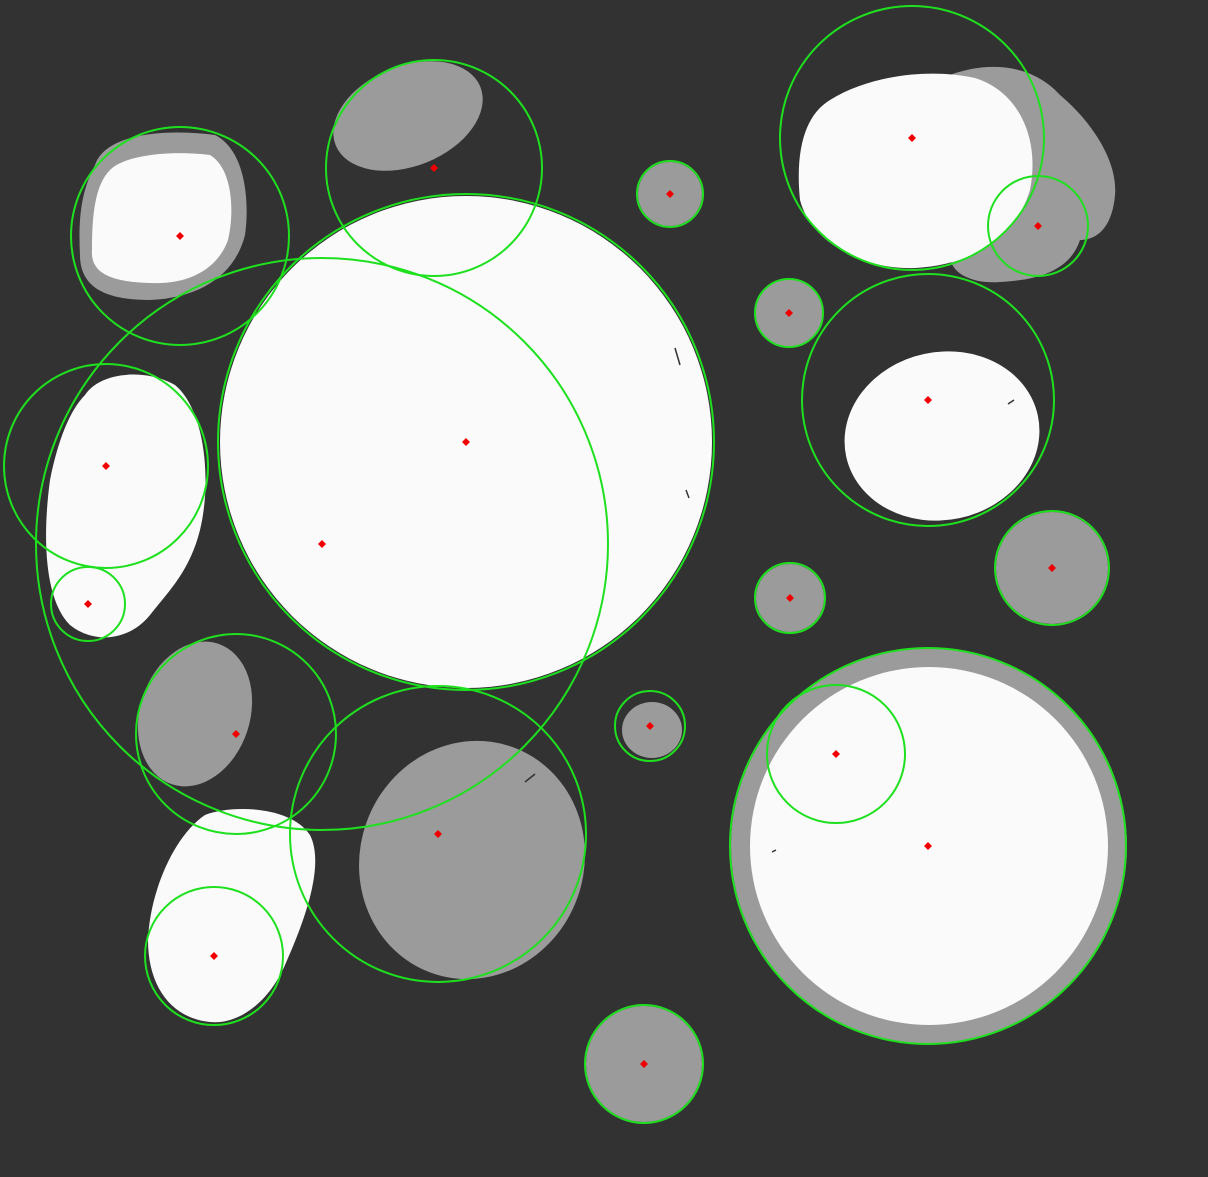  Describe the element at coordinates (942, 436) in the screenshot. I see `white-blob-right-mid` at that location.